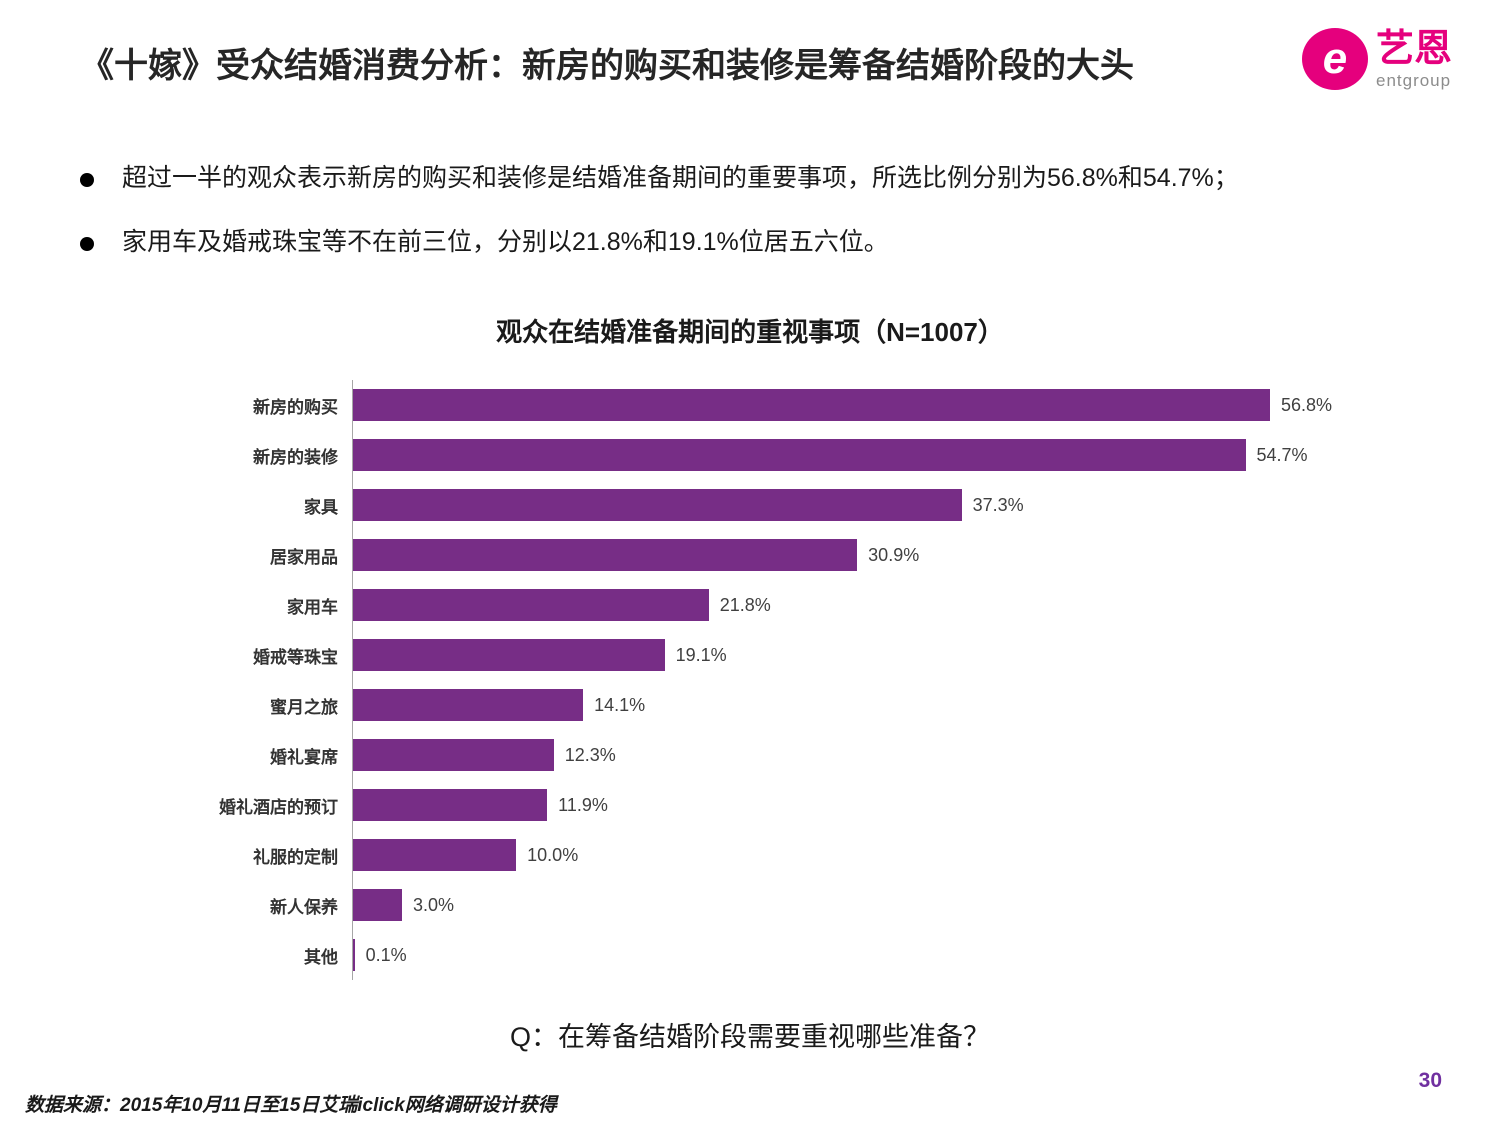 The height and width of the screenshot is (1125, 1500). I want to click on value-label: 19.1%, so click(701, 654).